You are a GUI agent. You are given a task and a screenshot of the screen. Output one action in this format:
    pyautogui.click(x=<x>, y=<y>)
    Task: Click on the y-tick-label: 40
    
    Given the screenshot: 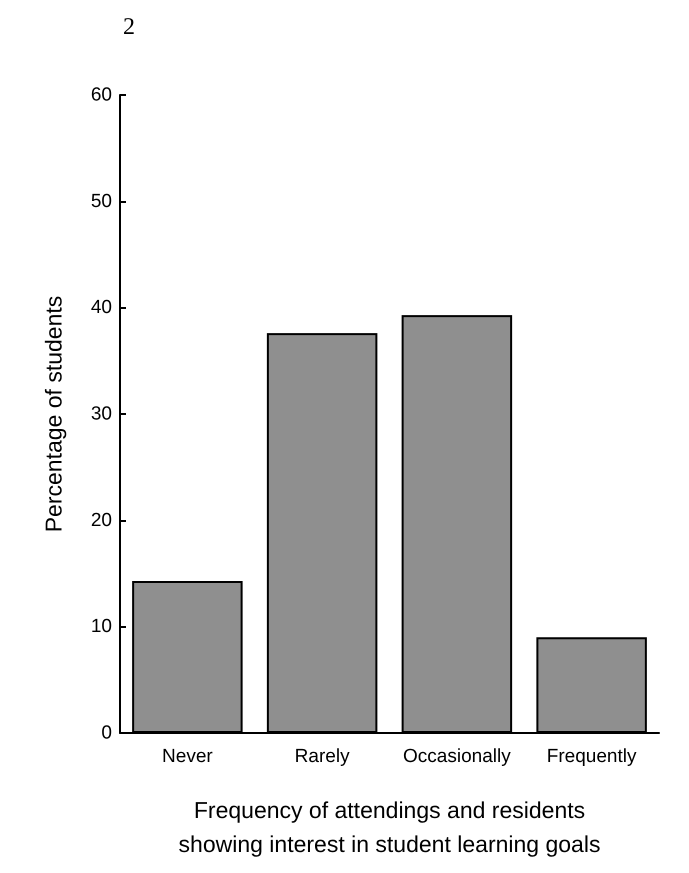 What is the action you would take?
    pyautogui.click(x=101, y=307)
    